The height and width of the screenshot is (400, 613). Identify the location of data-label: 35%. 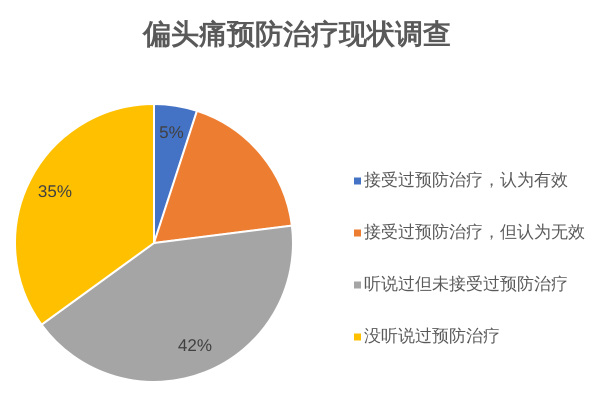
(55, 192).